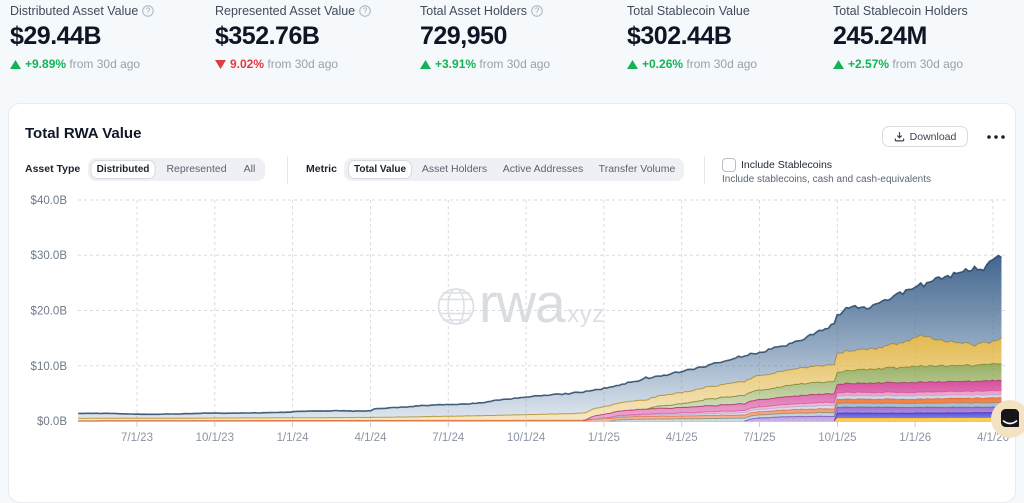 This screenshot has height=503, width=1024. I want to click on svg-text: 10/1/24, so click(526, 438).